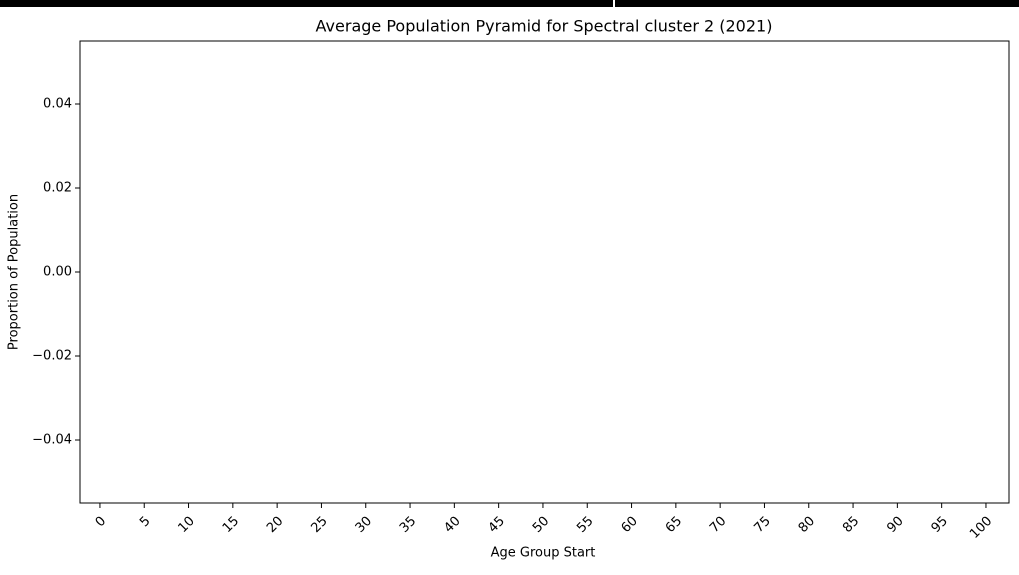 The image size is (1019, 575). What do you see at coordinates (762, 525) in the screenshot?
I see `x-tick-label: 75` at bounding box center [762, 525].